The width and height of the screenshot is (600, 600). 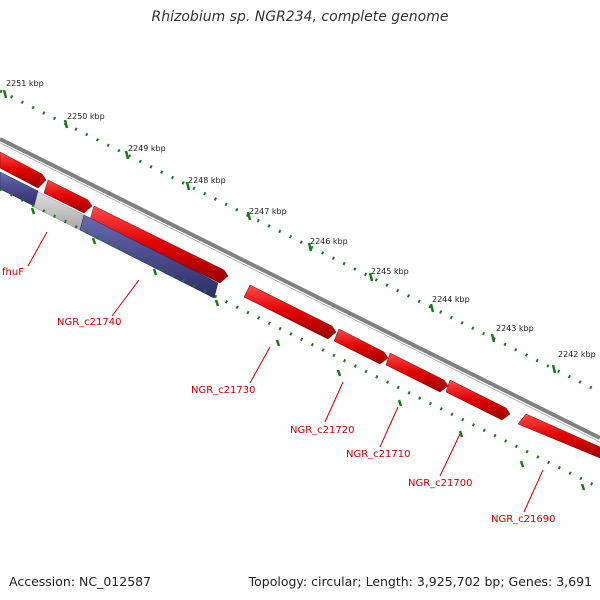 What do you see at coordinates (329, 241) in the screenshot?
I see `kbp-tick-label: 2246 kbp` at bounding box center [329, 241].